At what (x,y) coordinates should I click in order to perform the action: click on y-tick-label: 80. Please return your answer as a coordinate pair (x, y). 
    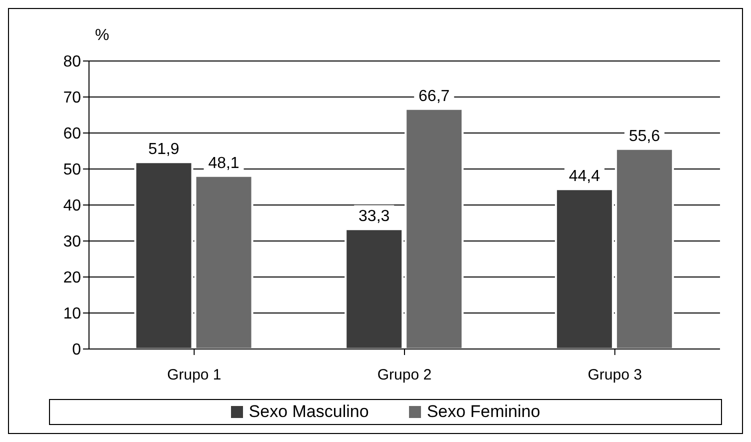
    Looking at the image, I should click on (72, 62).